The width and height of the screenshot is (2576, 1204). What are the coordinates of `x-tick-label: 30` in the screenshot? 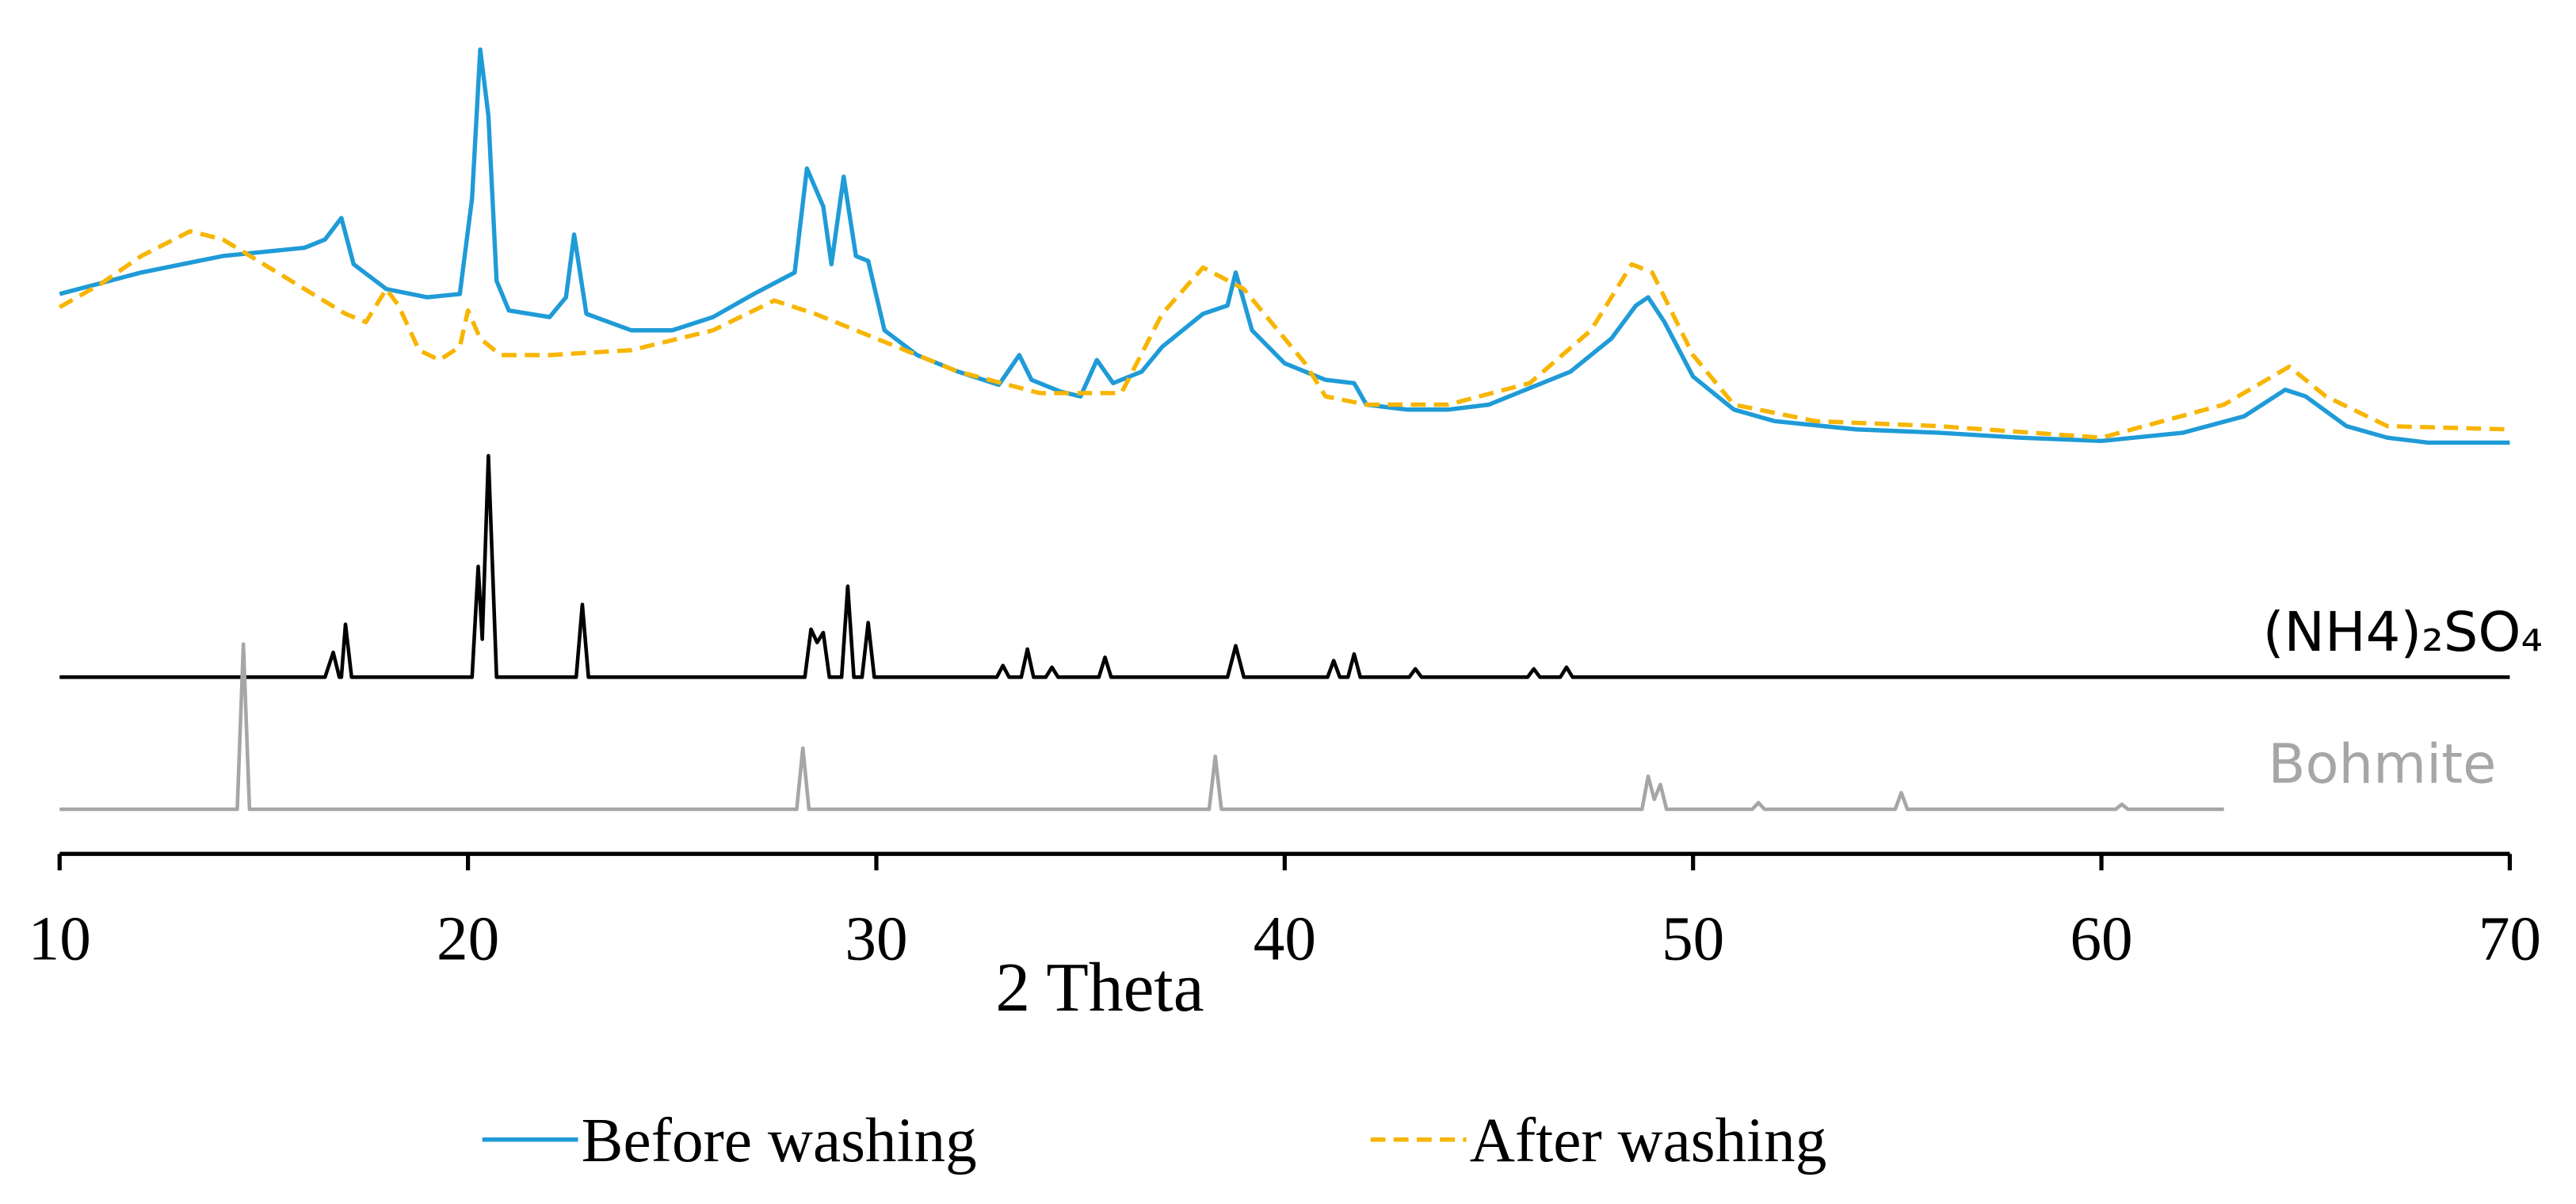 It's located at (876, 939).